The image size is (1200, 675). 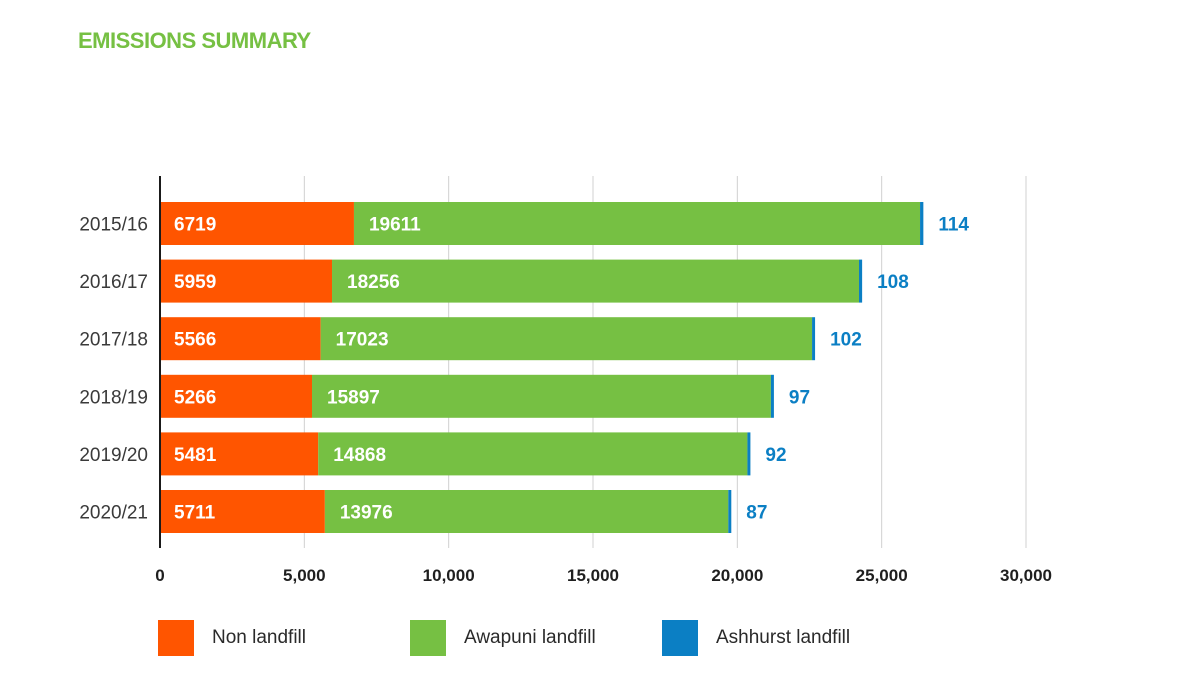 I want to click on legend-label-awapuni-landfill: Awapuni landfill, so click(x=530, y=637).